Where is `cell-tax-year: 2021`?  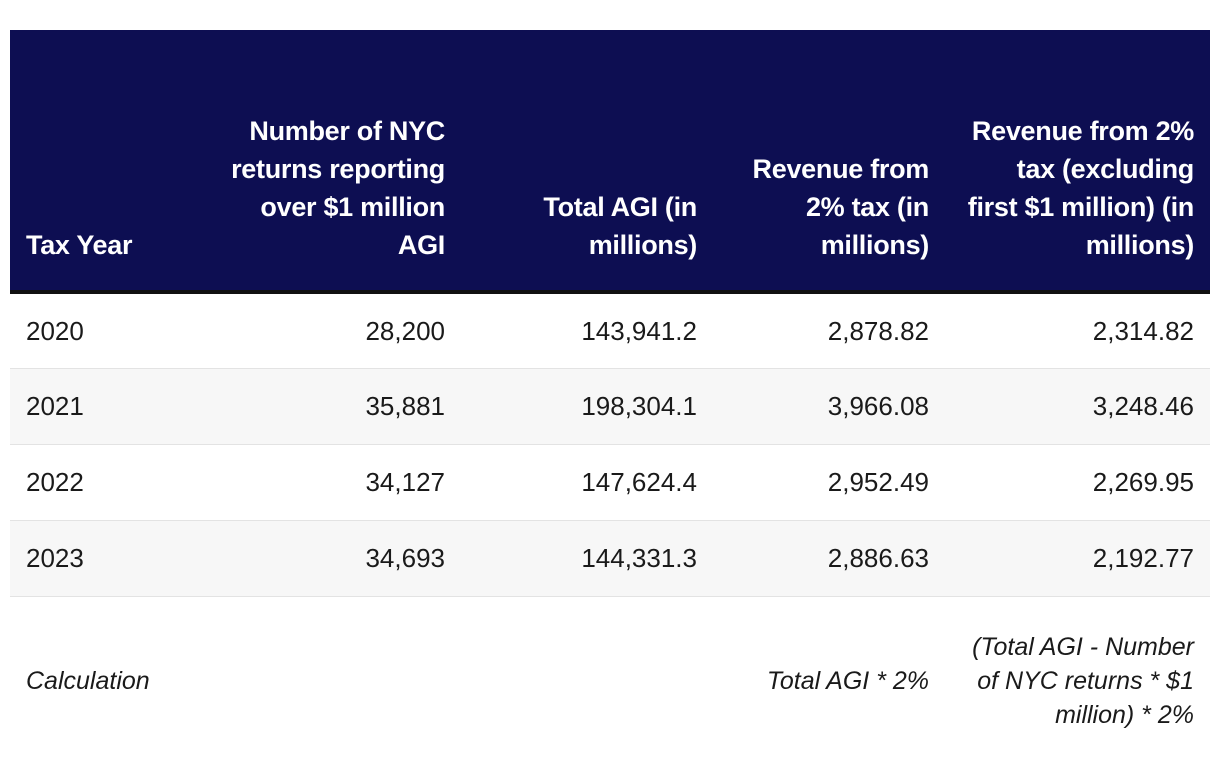
cell-tax-year: 2021 is located at coordinates (109, 406).